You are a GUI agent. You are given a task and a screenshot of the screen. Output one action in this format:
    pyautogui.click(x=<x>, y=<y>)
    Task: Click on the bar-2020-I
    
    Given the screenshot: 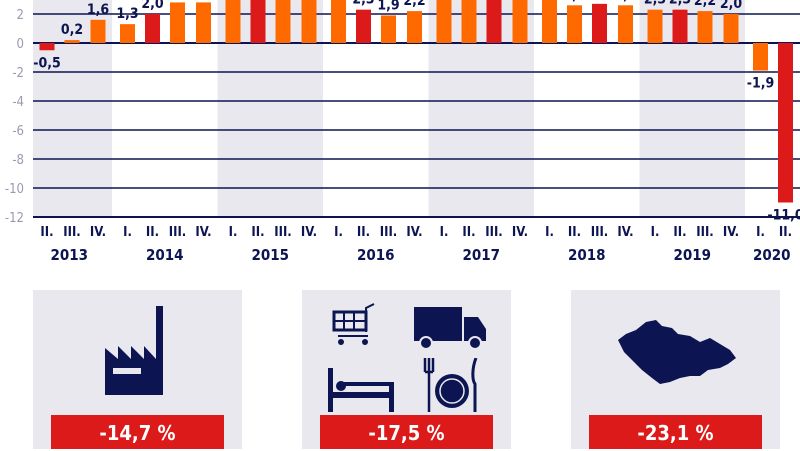 What is the action you would take?
    pyautogui.click(x=760, y=57)
    